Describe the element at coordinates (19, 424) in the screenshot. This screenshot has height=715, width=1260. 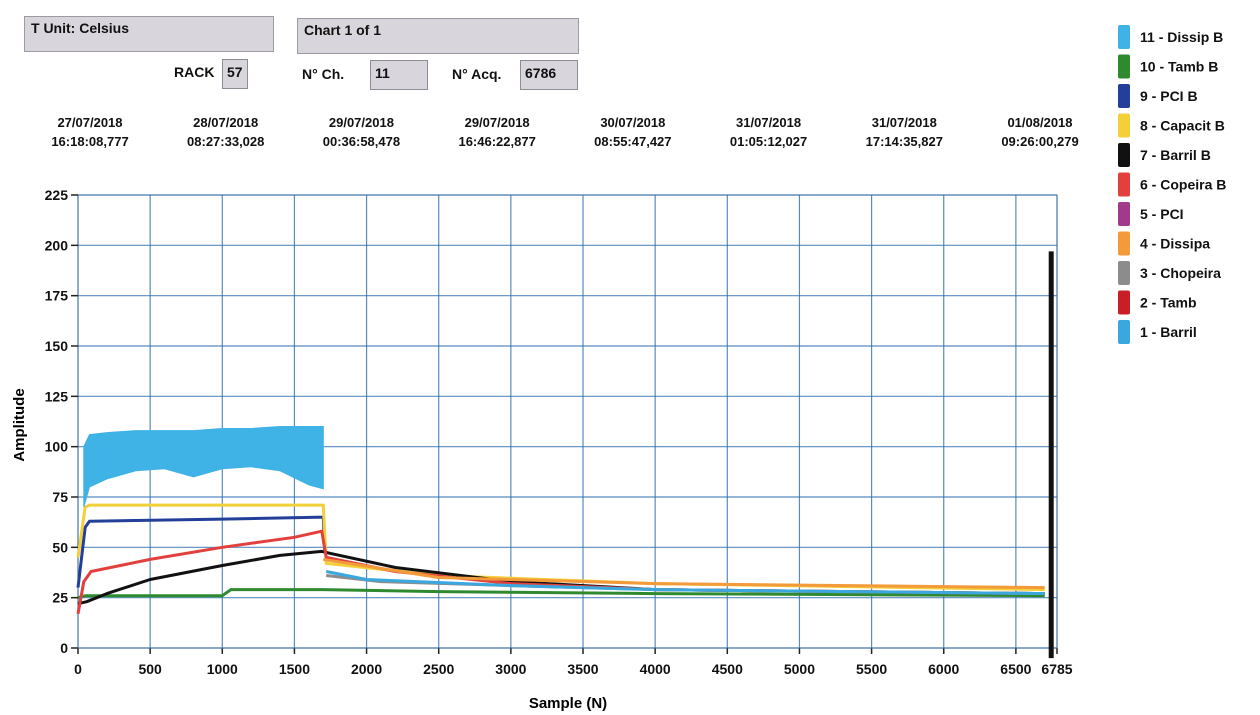
I see `y-axis-label: Amplitude` at that location.